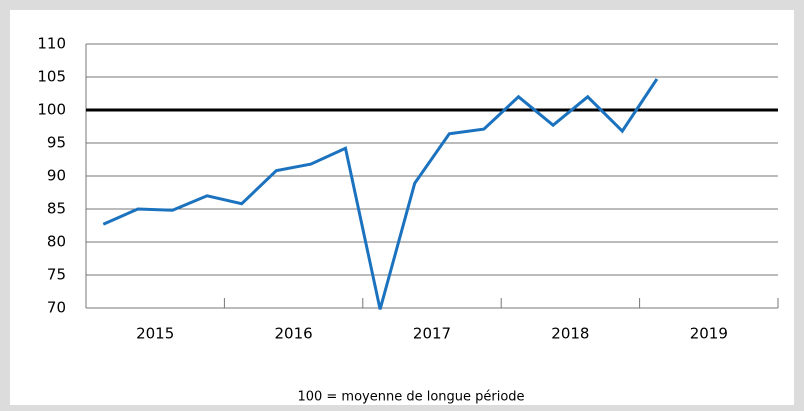 Image resolution: width=804 pixels, height=411 pixels. What do you see at coordinates (56, 176) in the screenshot?
I see `y-tick-label: 90` at bounding box center [56, 176].